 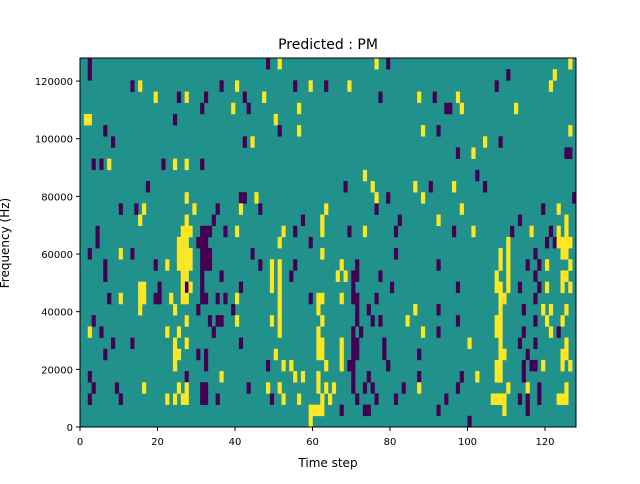 I want to click on y-tick-label: 80000, so click(x=57, y=197).